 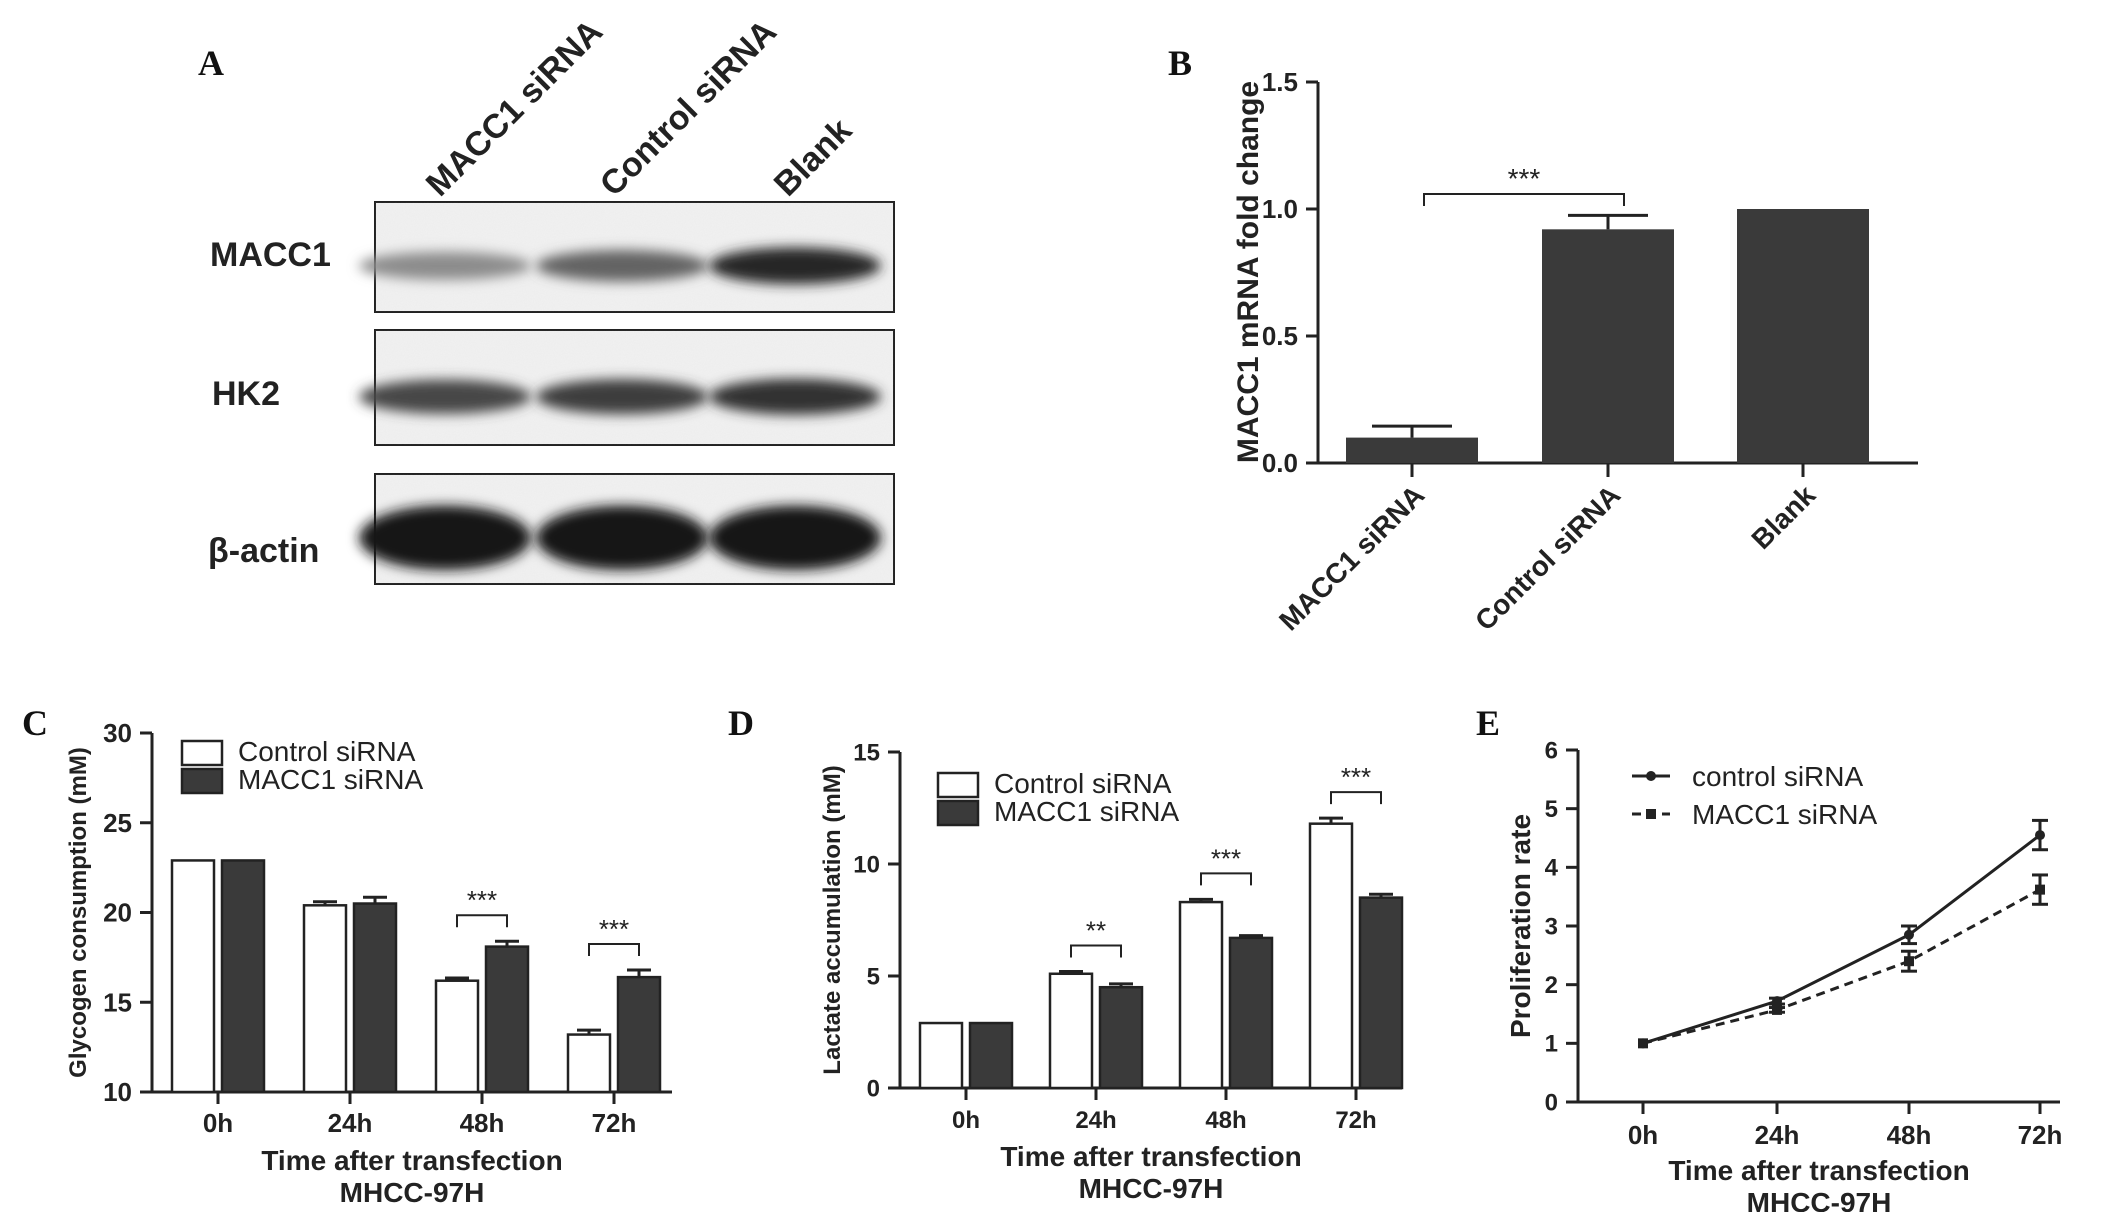 What do you see at coordinates (211, 63) in the screenshot?
I see `panel-a-letter: A` at bounding box center [211, 63].